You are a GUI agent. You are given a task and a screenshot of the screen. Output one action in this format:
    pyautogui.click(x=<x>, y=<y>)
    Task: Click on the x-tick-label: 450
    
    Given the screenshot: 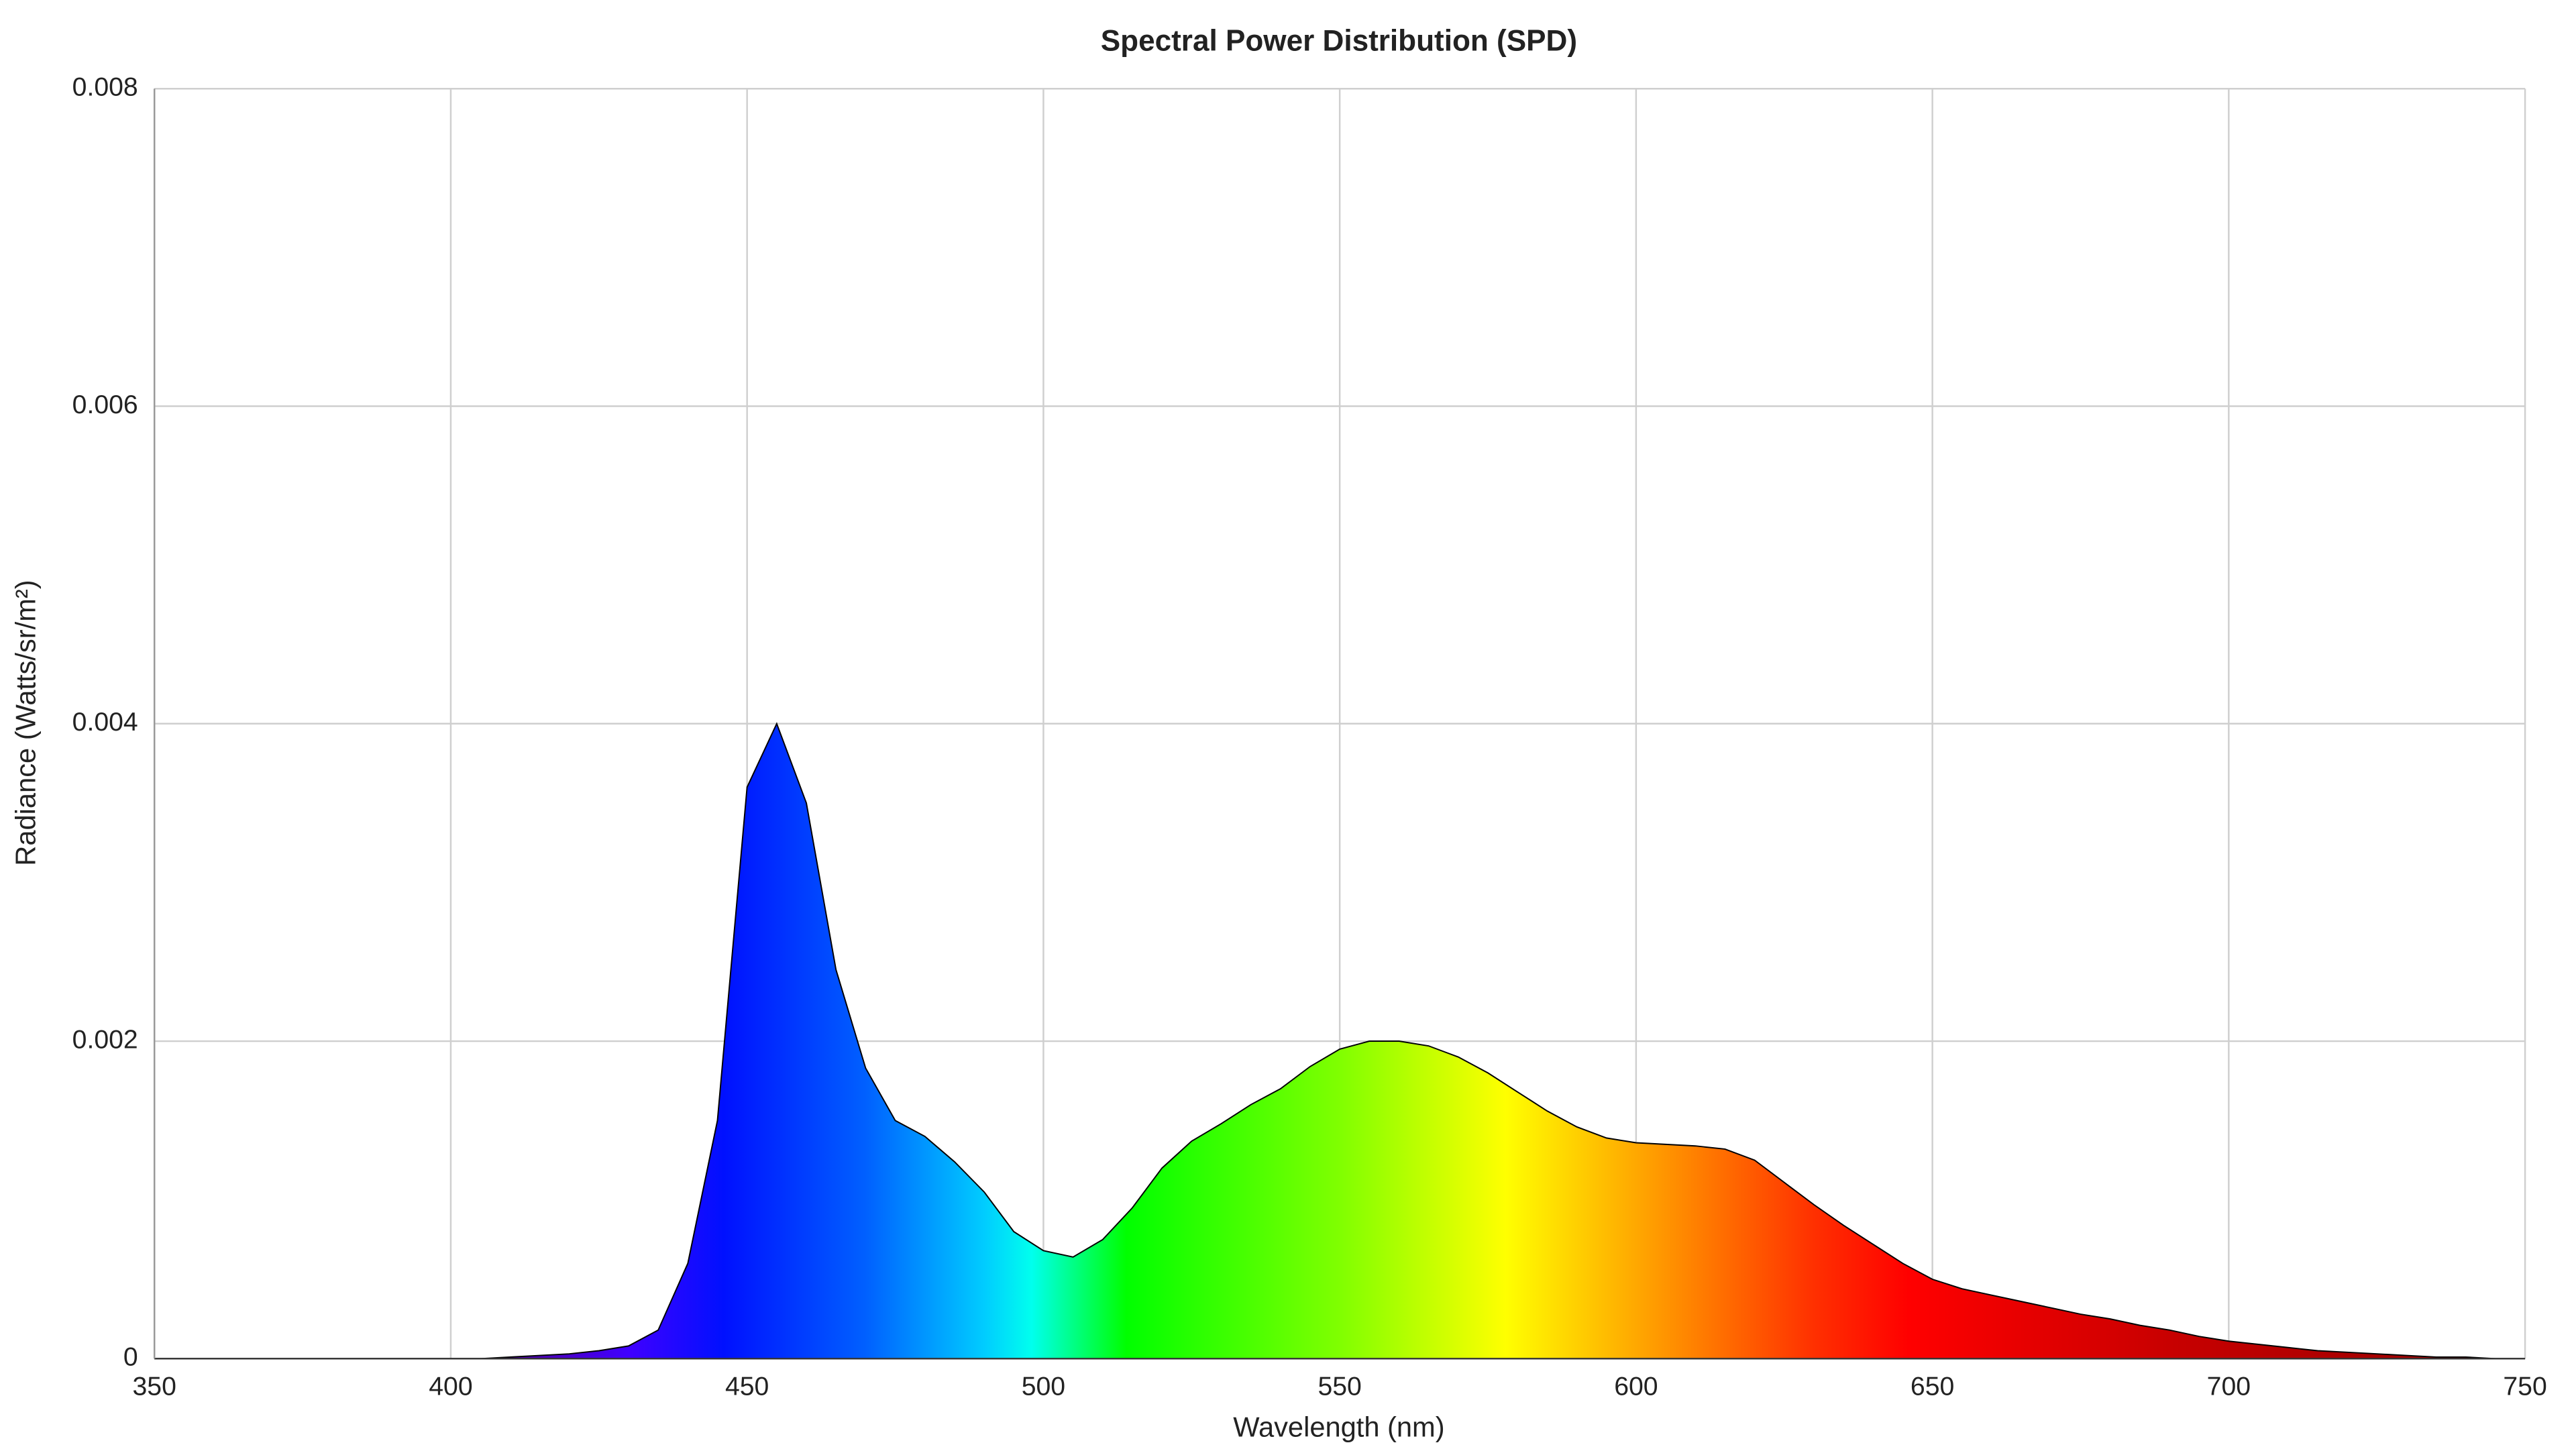 What is the action you would take?
    pyautogui.click(x=747, y=1387)
    